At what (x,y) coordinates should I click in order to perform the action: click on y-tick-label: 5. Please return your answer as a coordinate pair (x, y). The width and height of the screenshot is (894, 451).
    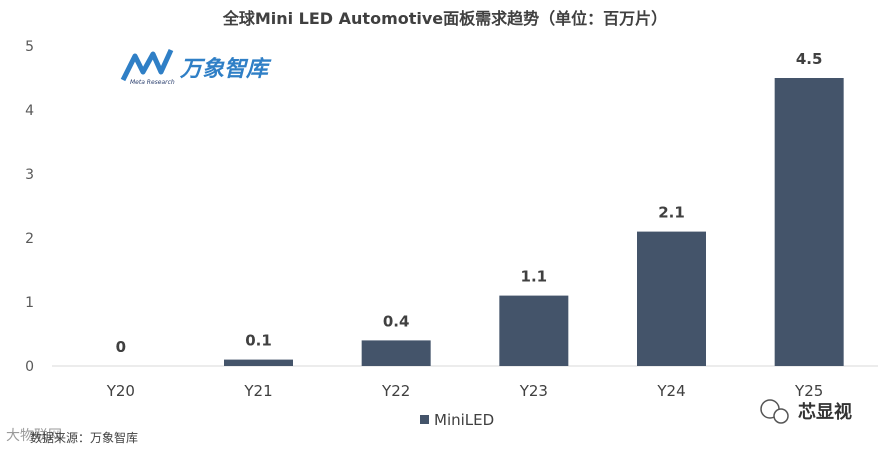
    Looking at the image, I should click on (29, 47).